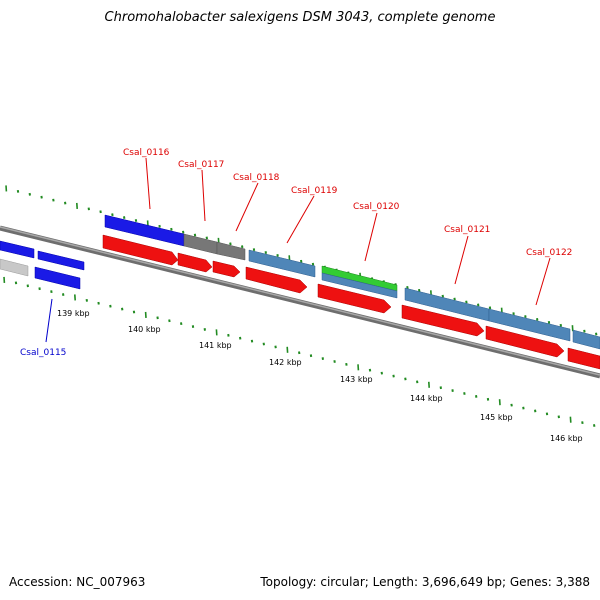  What do you see at coordinates (14, 267) in the screenshot?
I see `gene-feature-light-gray` at bounding box center [14, 267].